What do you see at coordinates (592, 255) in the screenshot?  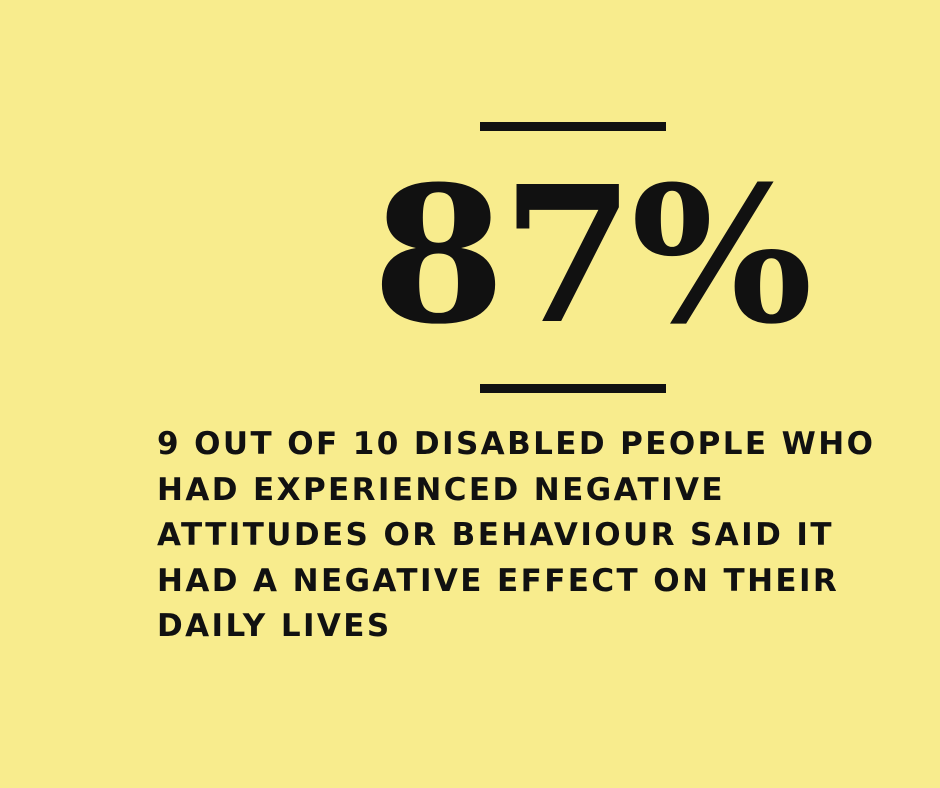 I see `statistic-value: 87%` at bounding box center [592, 255].